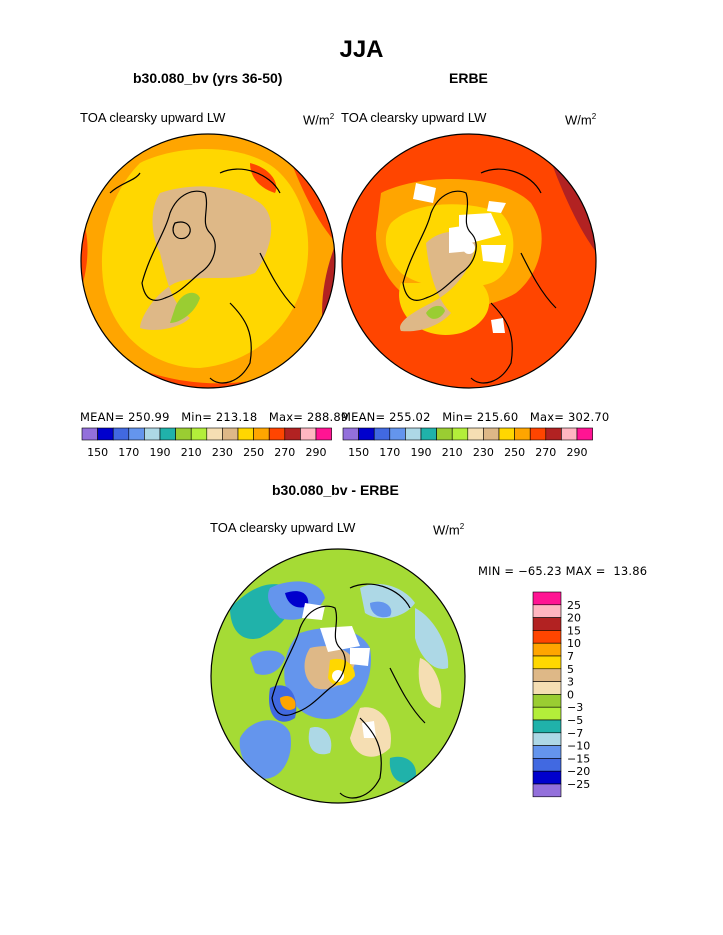  I want to click on left-panel-subtitle: TOA clearsky upward LW, so click(153, 117).